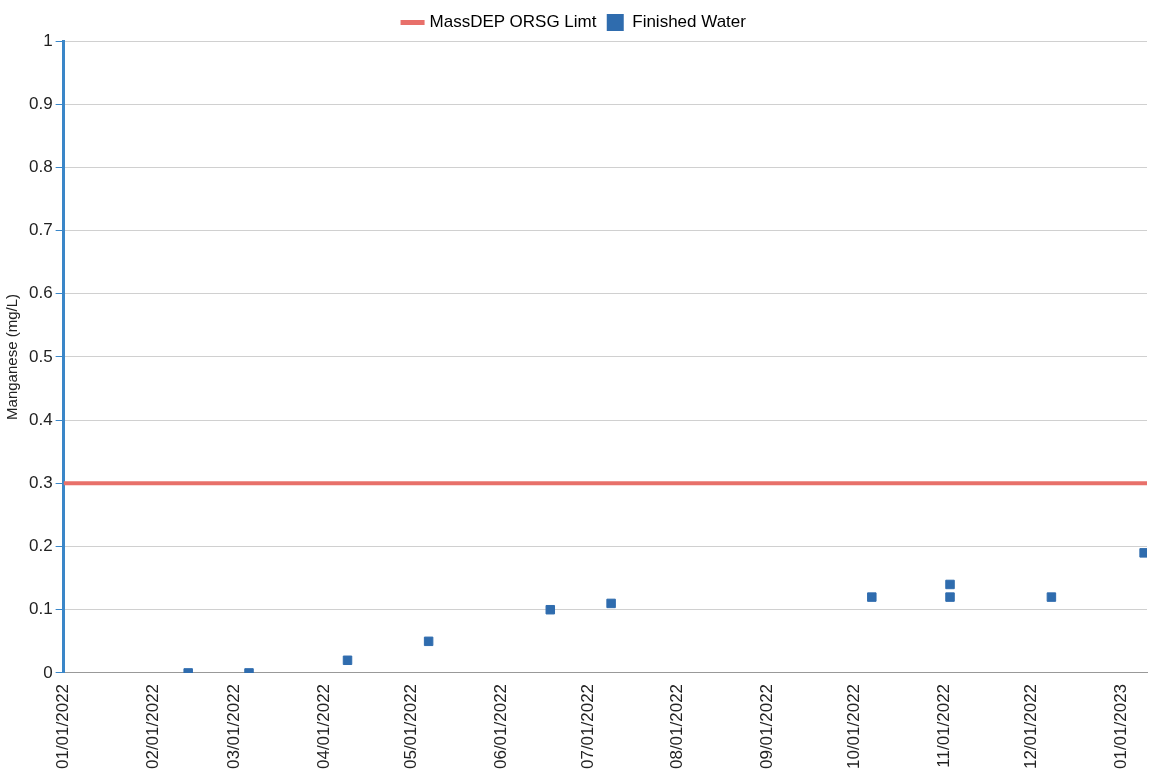 The height and width of the screenshot is (772, 1154). What do you see at coordinates (48, 672) in the screenshot?
I see `y-tick-label: 0` at bounding box center [48, 672].